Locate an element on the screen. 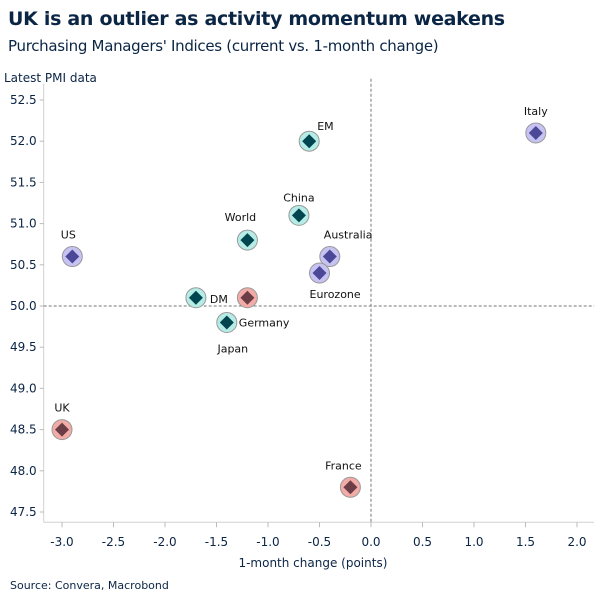 The width and height of the screenshot is (605, 605). diamond-marker-em is located at coordinates (309, 141).